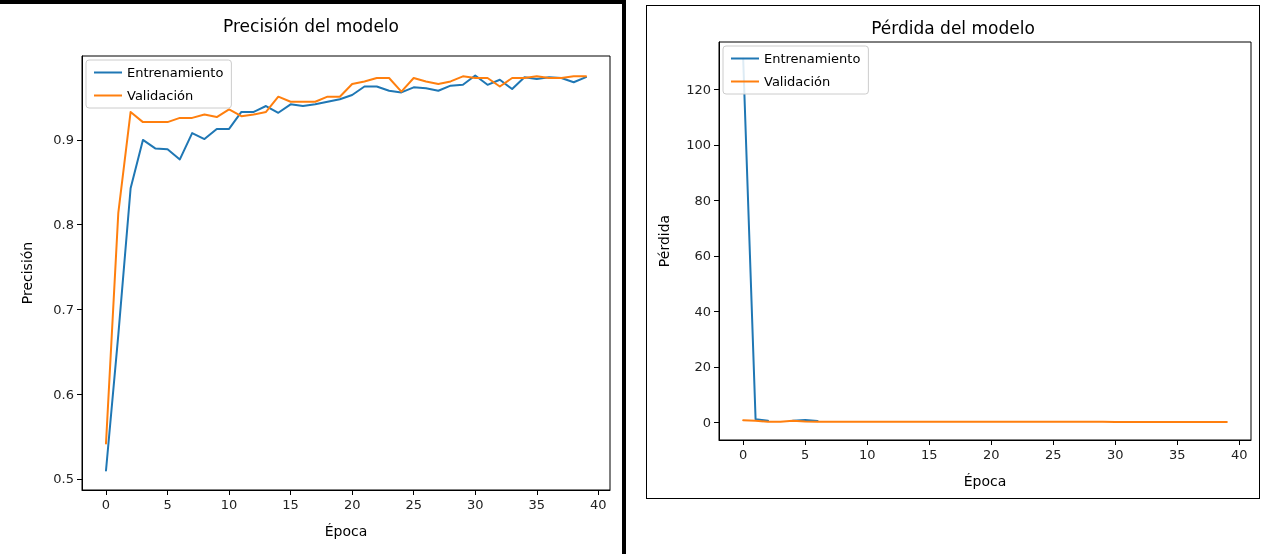 The height and width of the screenshot is (554, 1261). I want to click on y-tick-label: 40, so click(702, 311).